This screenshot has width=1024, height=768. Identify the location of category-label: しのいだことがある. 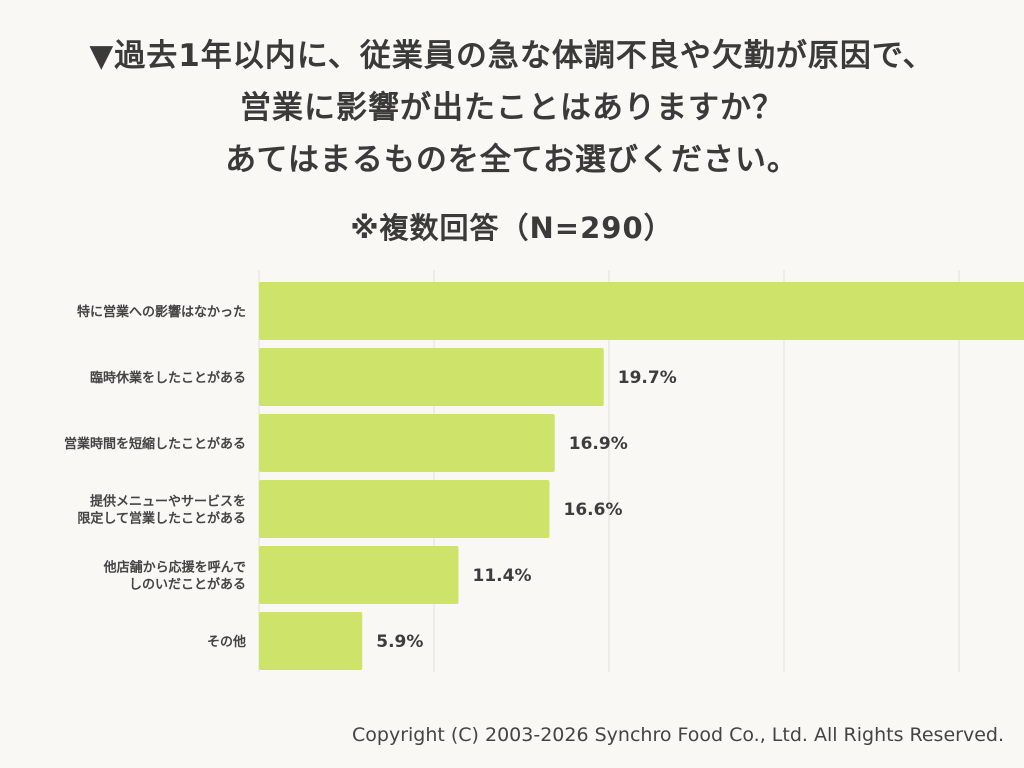
(187, 585).